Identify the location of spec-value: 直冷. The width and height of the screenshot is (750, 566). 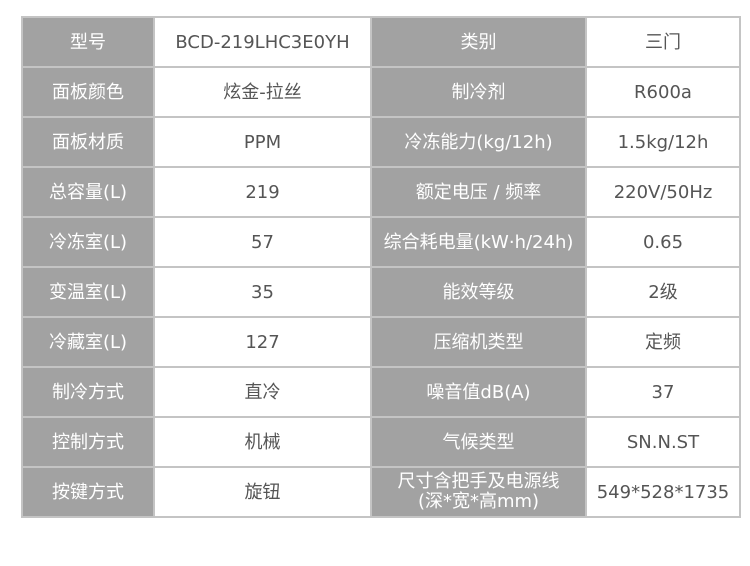
(262, 392).